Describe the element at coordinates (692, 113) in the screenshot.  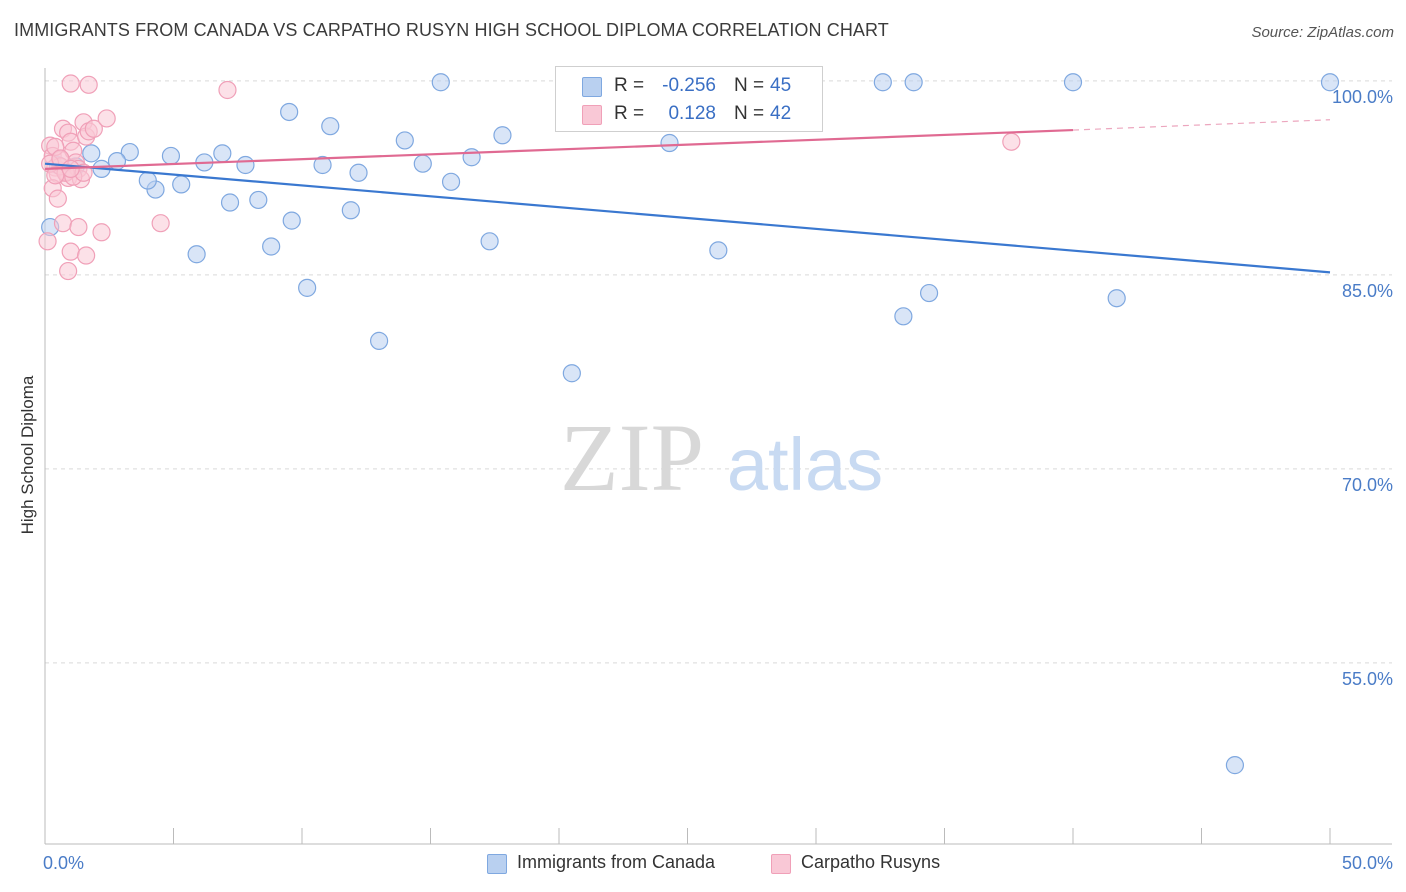
I see `r-value: 0.128` at that location.